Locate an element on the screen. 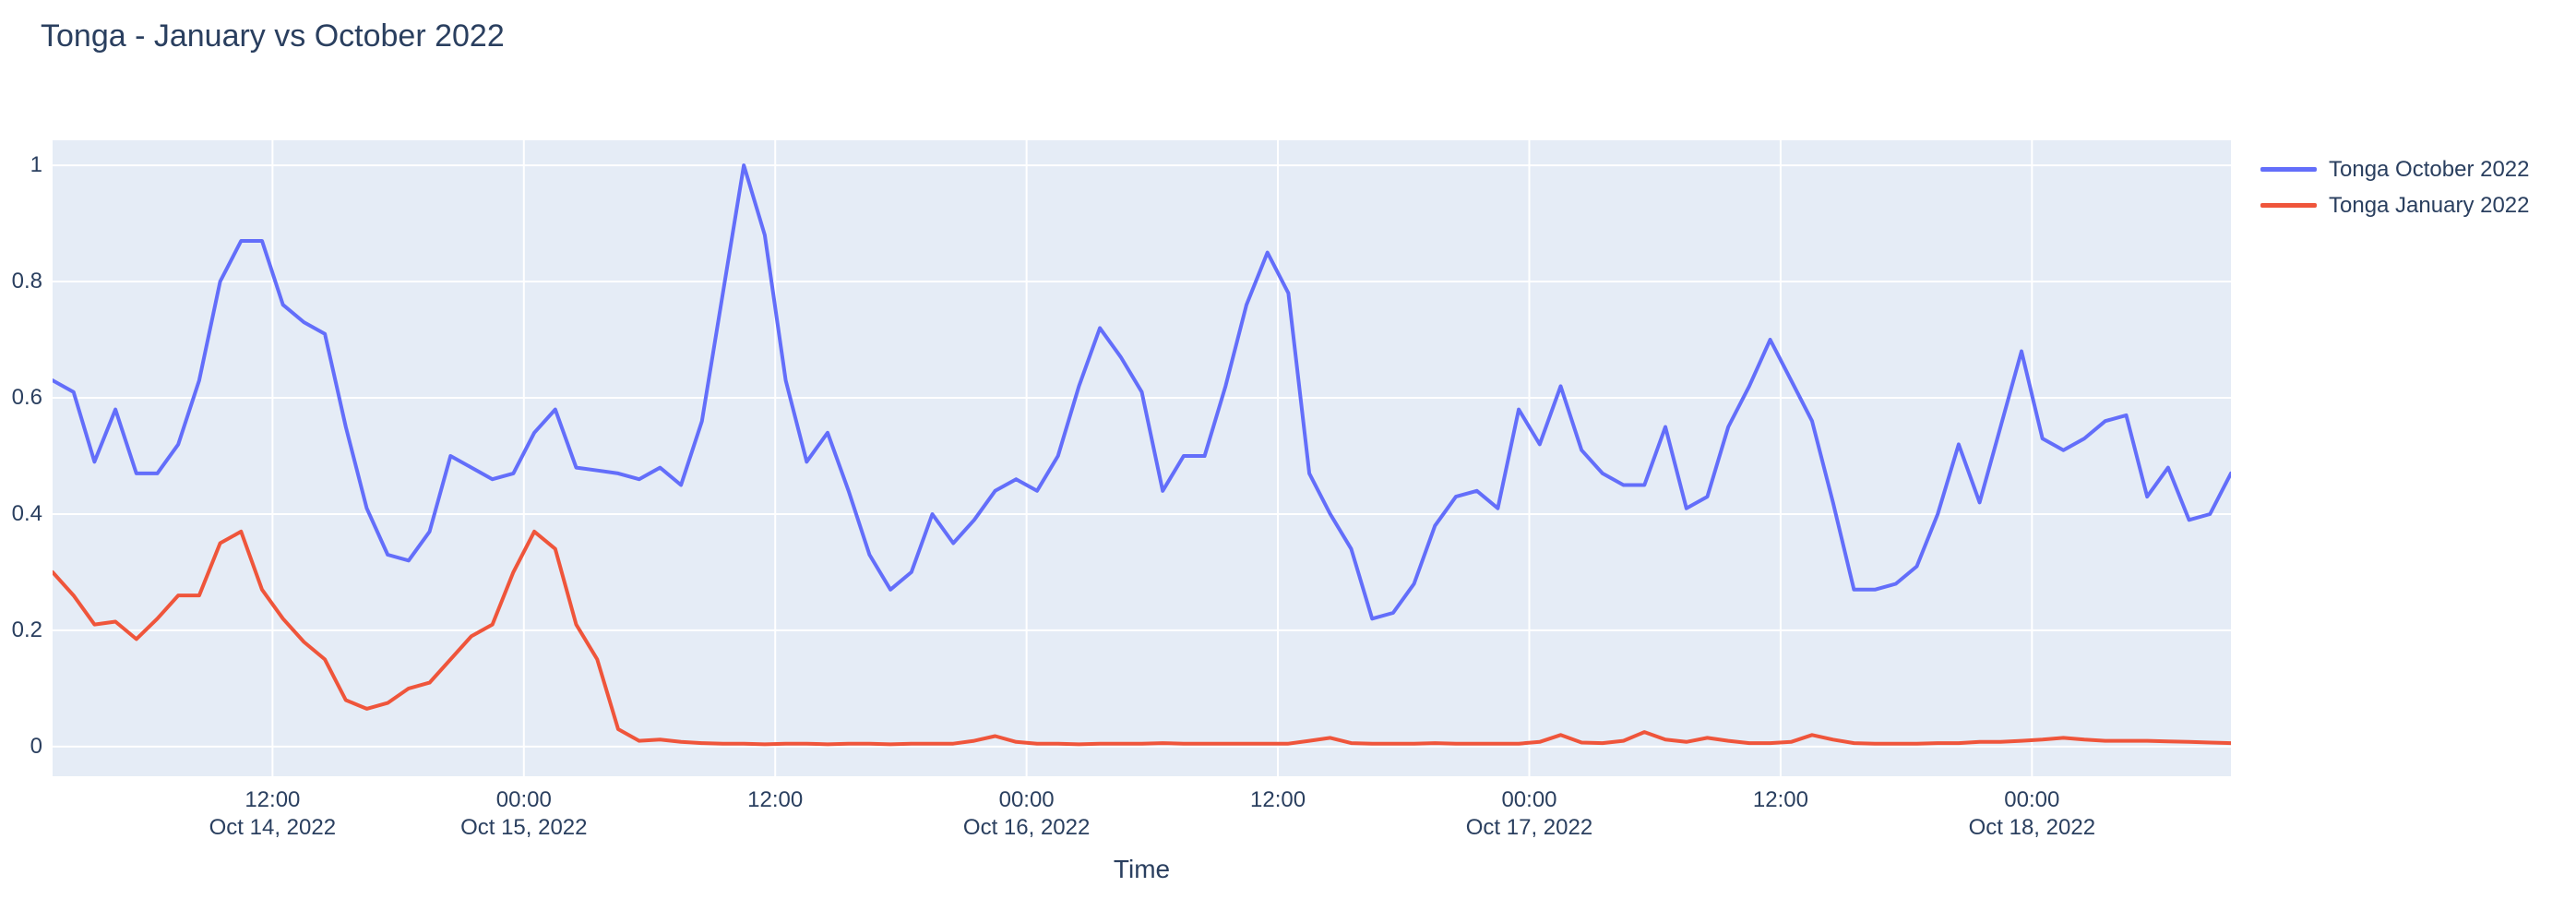  legend-item-tonga-january-2022: Tonga January 2022 is located at coordinates (2395, 205).